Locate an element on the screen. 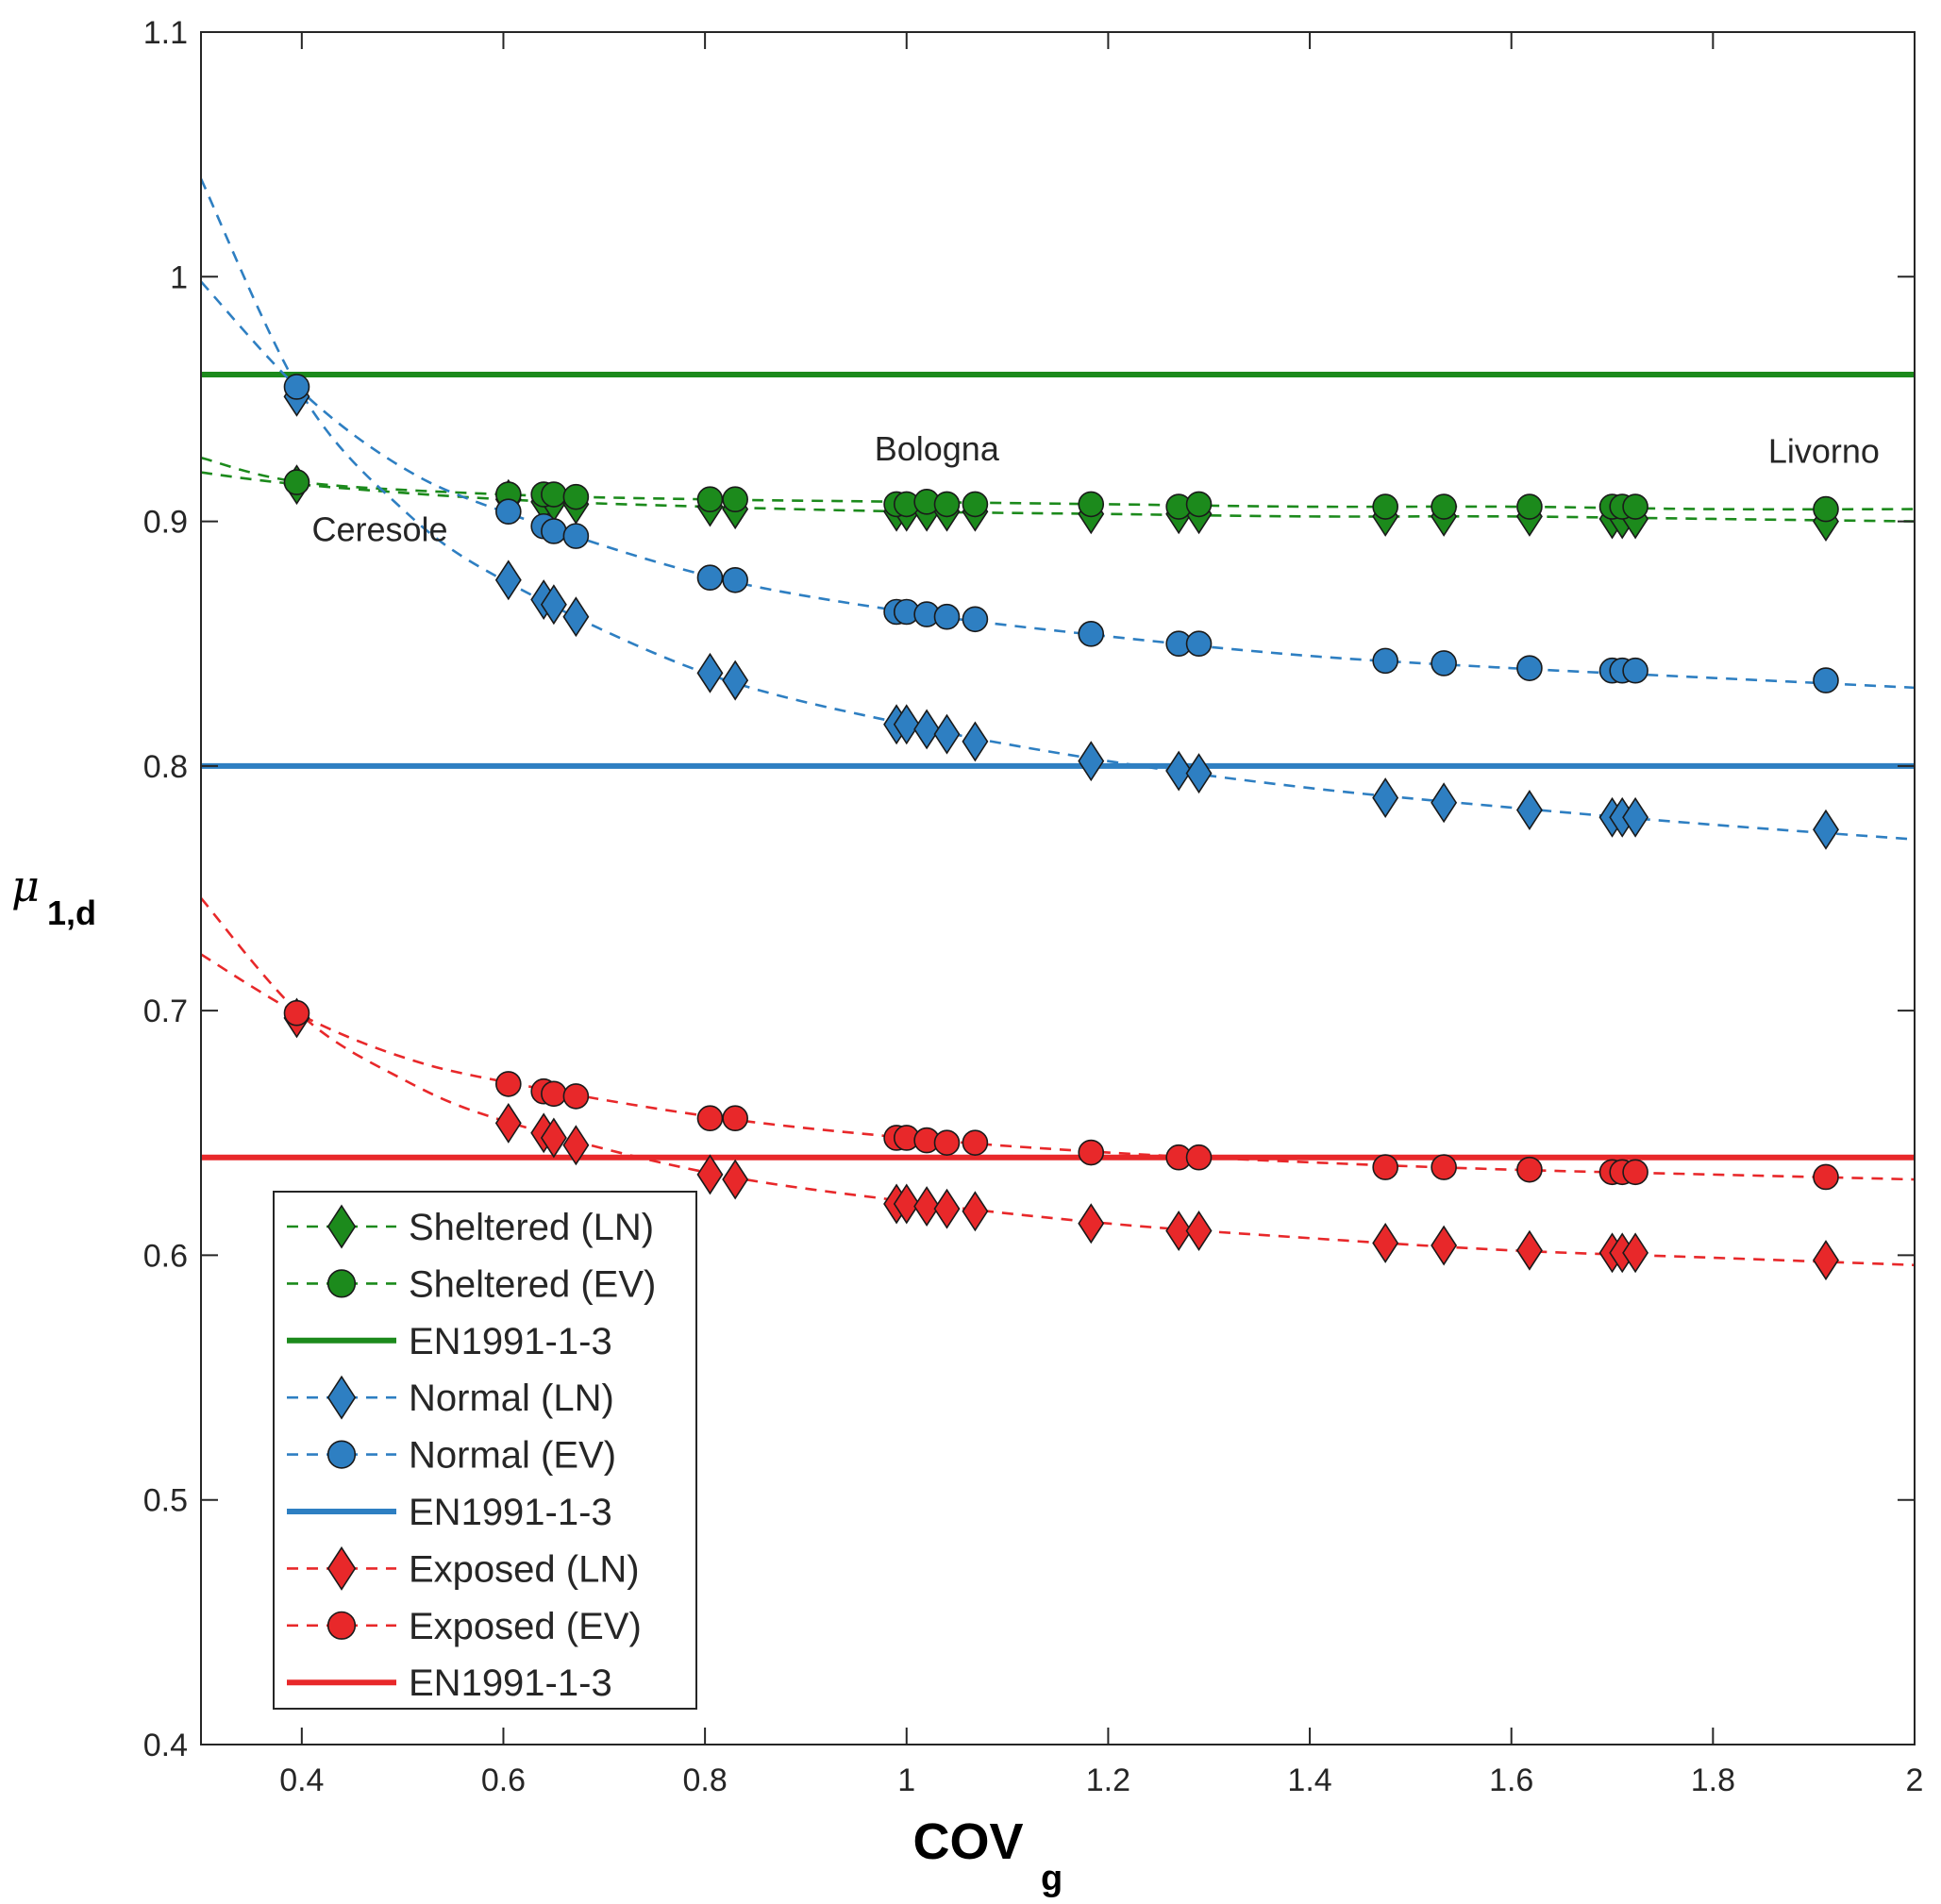  x-tick-label-3: 1 is located at coordinates (906, 1780).